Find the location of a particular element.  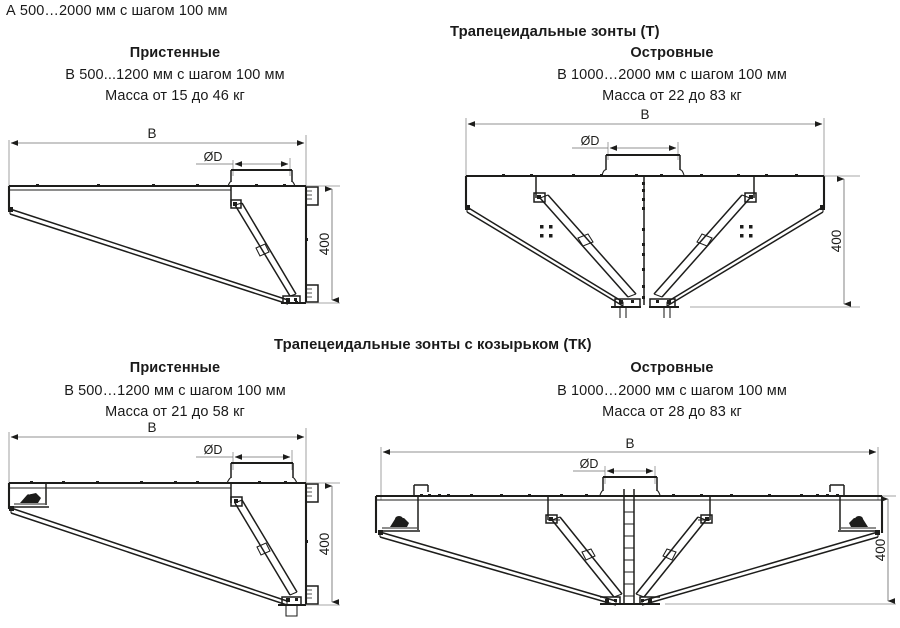

filter-baffle-wall-tk is located at coordinates (264, 546).